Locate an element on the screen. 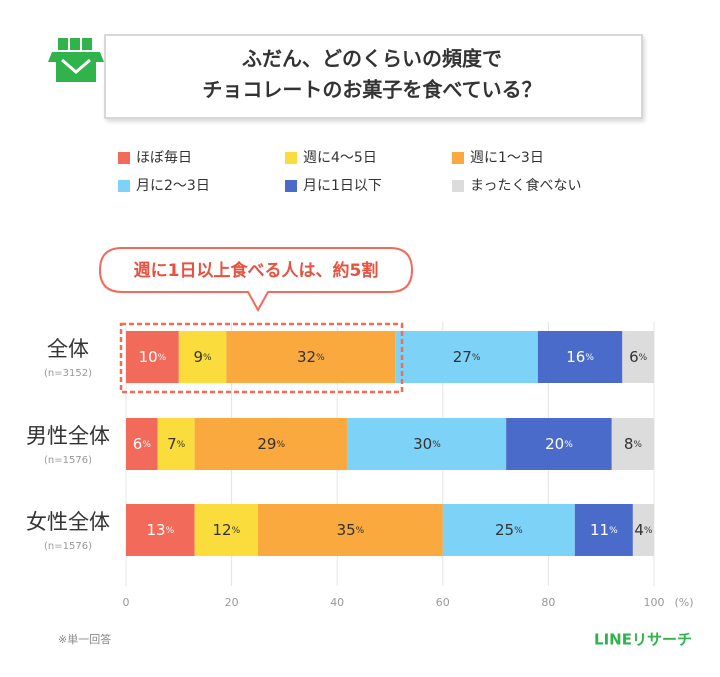  legend-label: 月に2～3日 is located at coordinates (173, 186).